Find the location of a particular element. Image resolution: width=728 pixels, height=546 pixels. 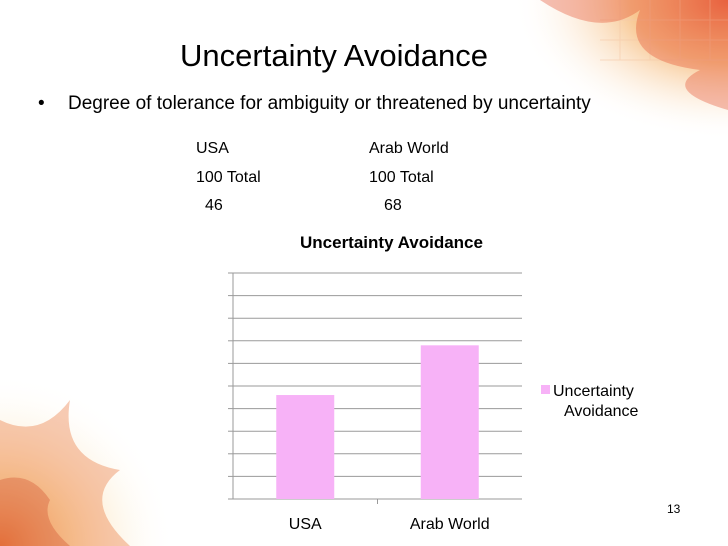

usa-name: USA is located at coordinates (212, 148).